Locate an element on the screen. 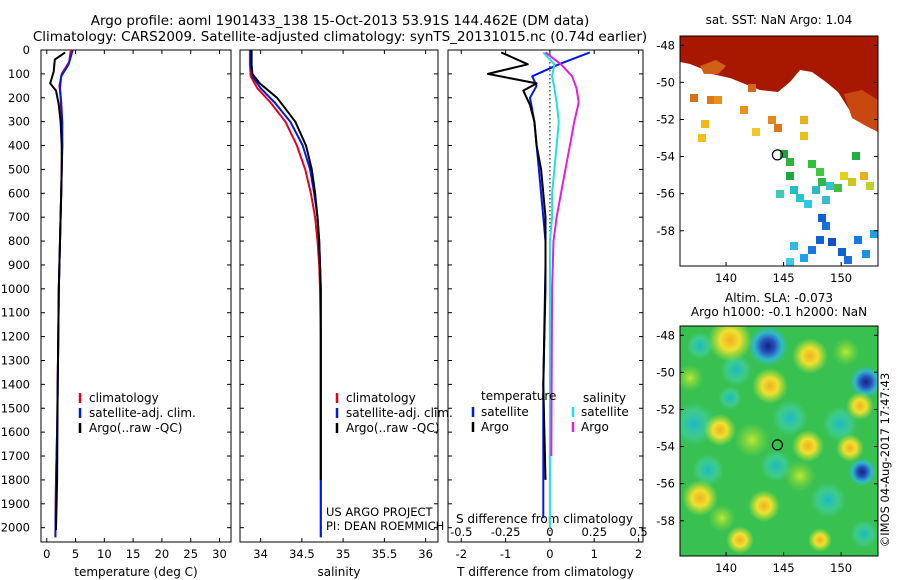 The width and height of the screenshot is (900, 580). map-lon-label: 145 is located at coordinates (784, 568).